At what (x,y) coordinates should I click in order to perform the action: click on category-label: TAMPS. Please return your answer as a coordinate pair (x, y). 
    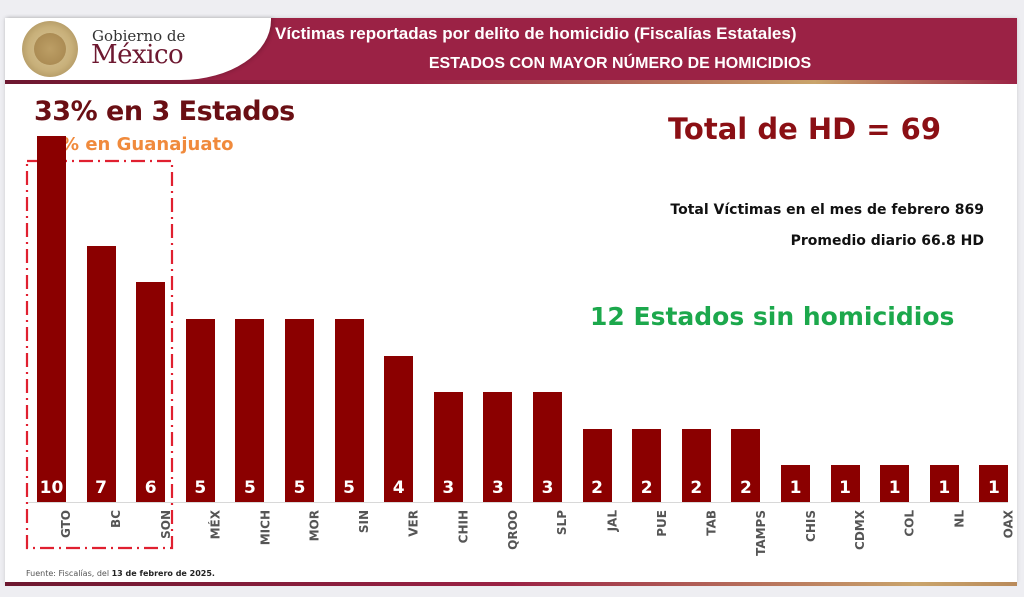
    Looking at the image, I should click on (760, 533).